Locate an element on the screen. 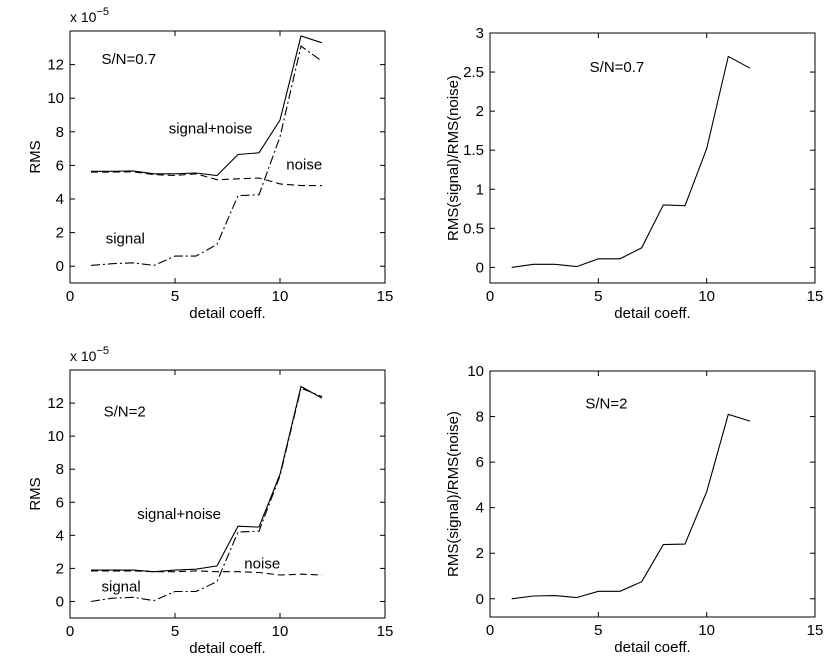 This screenshot has height=664, width=830. y-tick-label: 0.5 is located at coordinates (473, 228).